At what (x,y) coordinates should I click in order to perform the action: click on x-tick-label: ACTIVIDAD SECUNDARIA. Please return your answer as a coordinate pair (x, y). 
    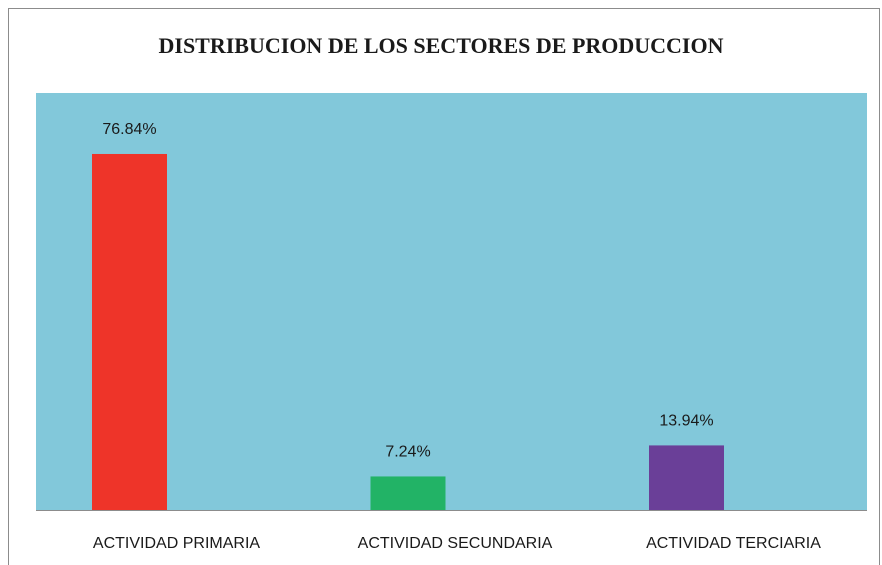
    Looking at the image, I should click on (455, 543).